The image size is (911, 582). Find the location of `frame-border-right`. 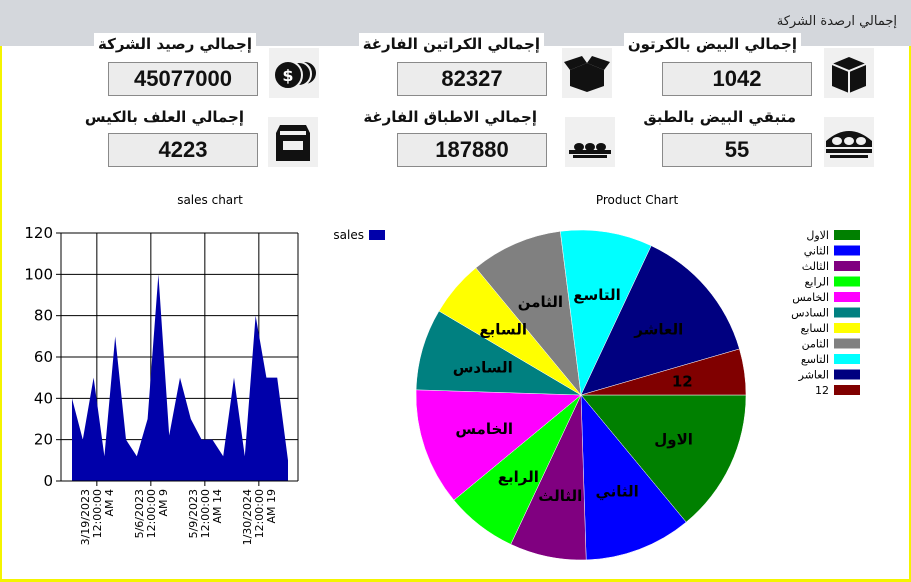

frame-border-right is located at coordinates (910, 314).